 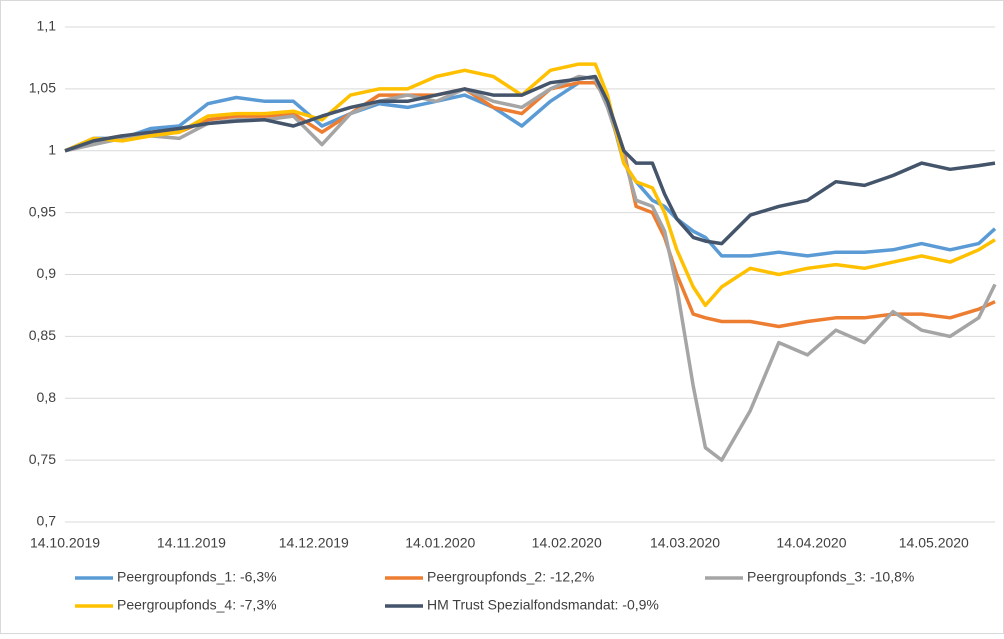 What do you see at coordinates (42, 335) in the screenshot?
I see `y-tick-label: 0,85` at bounding box center [42, 335].